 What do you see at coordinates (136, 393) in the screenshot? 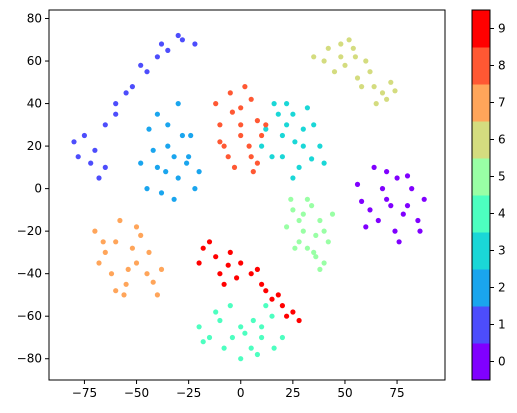
I see `x-tick-label: −50` at bounding box center [136, 393].